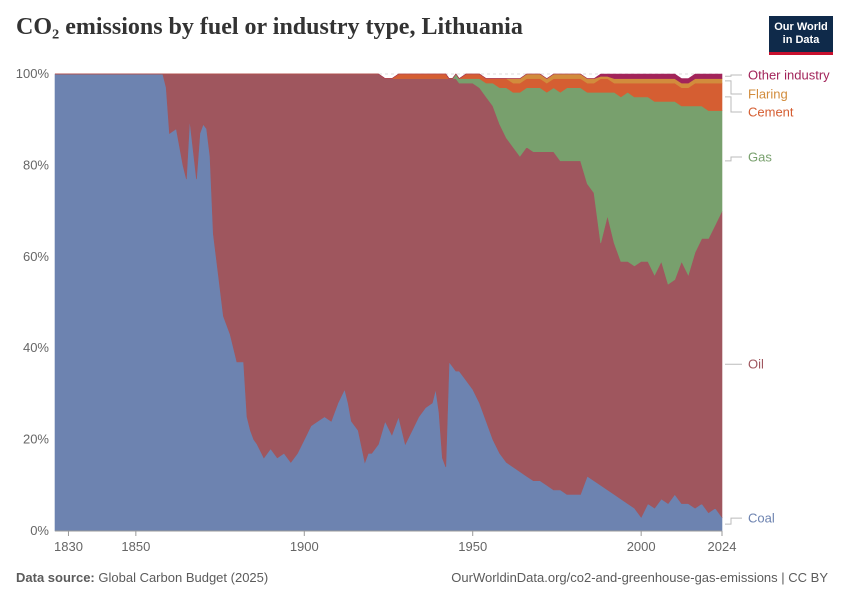  Describe the element at coordinates (761, 518) in the screenshot. I see `legend-label-coal: Coal` at that location.